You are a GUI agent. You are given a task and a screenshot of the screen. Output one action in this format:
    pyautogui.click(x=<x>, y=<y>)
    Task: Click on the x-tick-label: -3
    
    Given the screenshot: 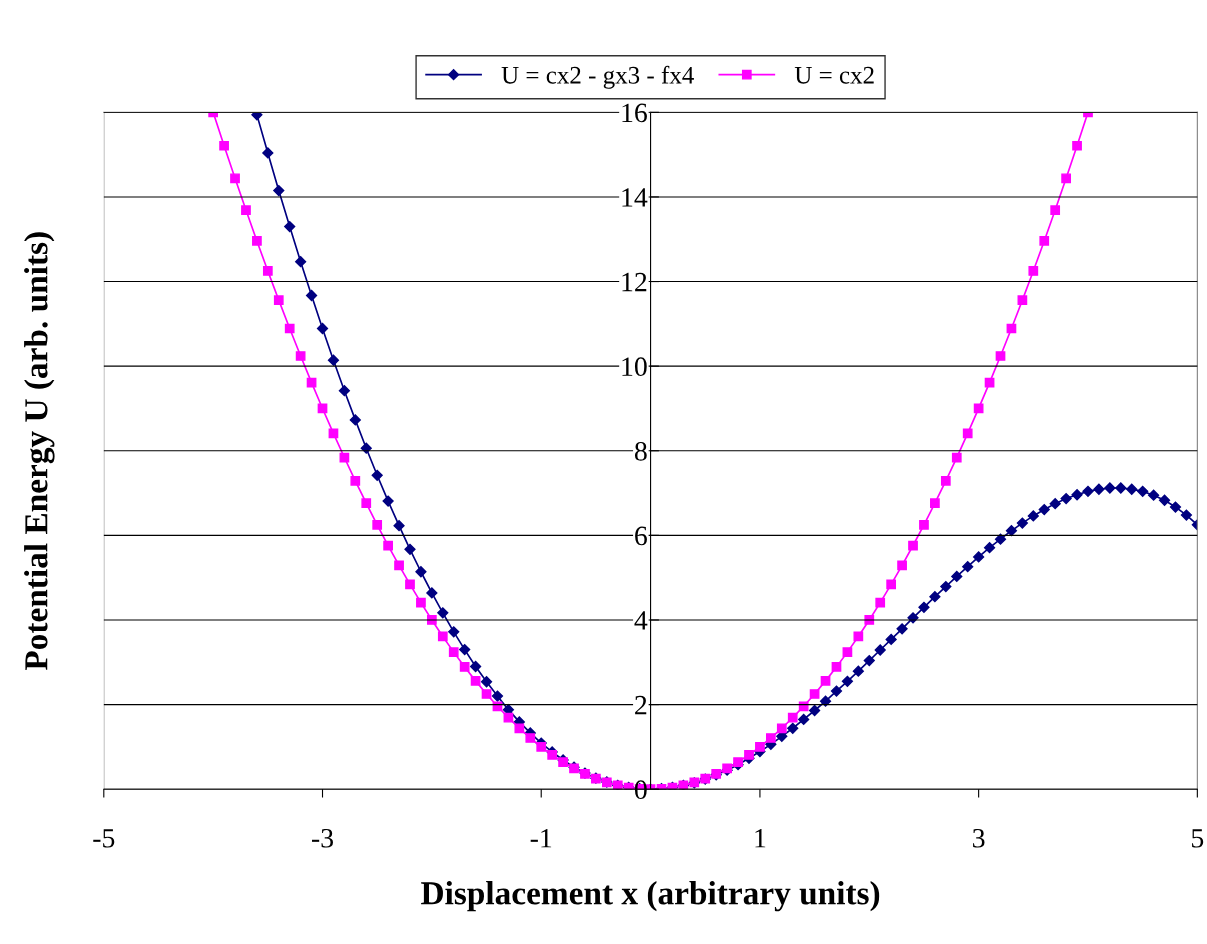 What is the action you would take?
    pyautogui.click(x=322, y=838)
    